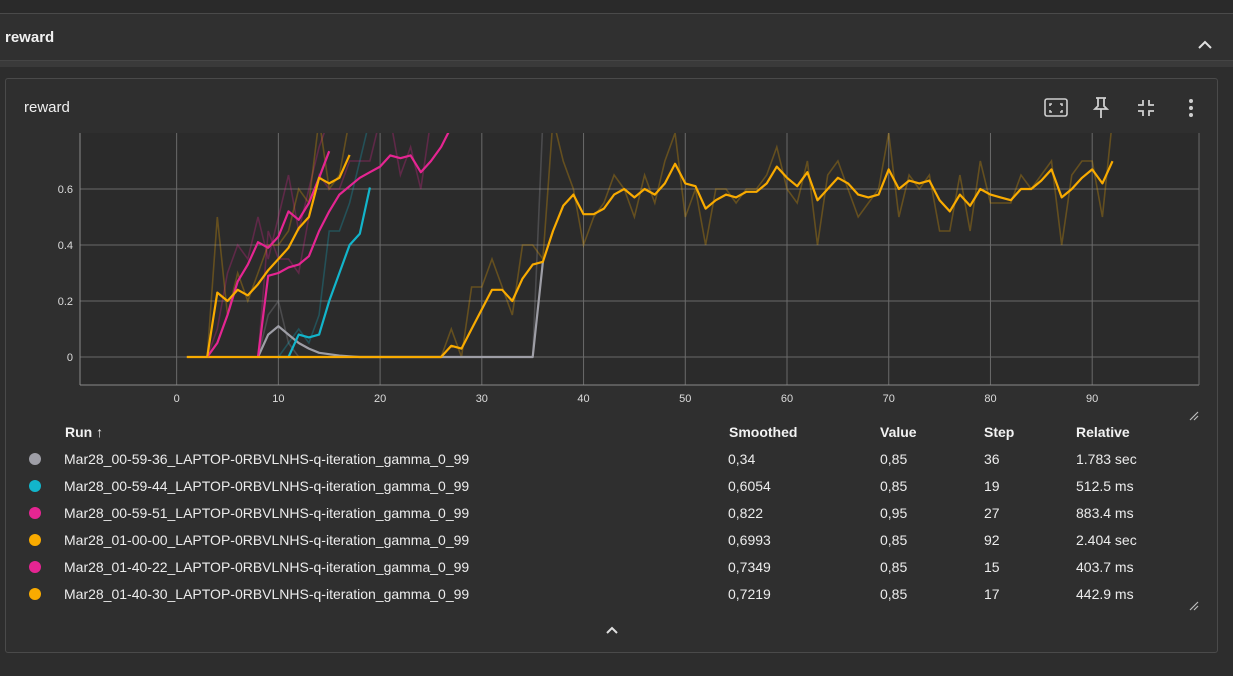  Describe the element at coordinates (1146, 108) in the screenshot. I see `collapse-arrows-icon` at that location.